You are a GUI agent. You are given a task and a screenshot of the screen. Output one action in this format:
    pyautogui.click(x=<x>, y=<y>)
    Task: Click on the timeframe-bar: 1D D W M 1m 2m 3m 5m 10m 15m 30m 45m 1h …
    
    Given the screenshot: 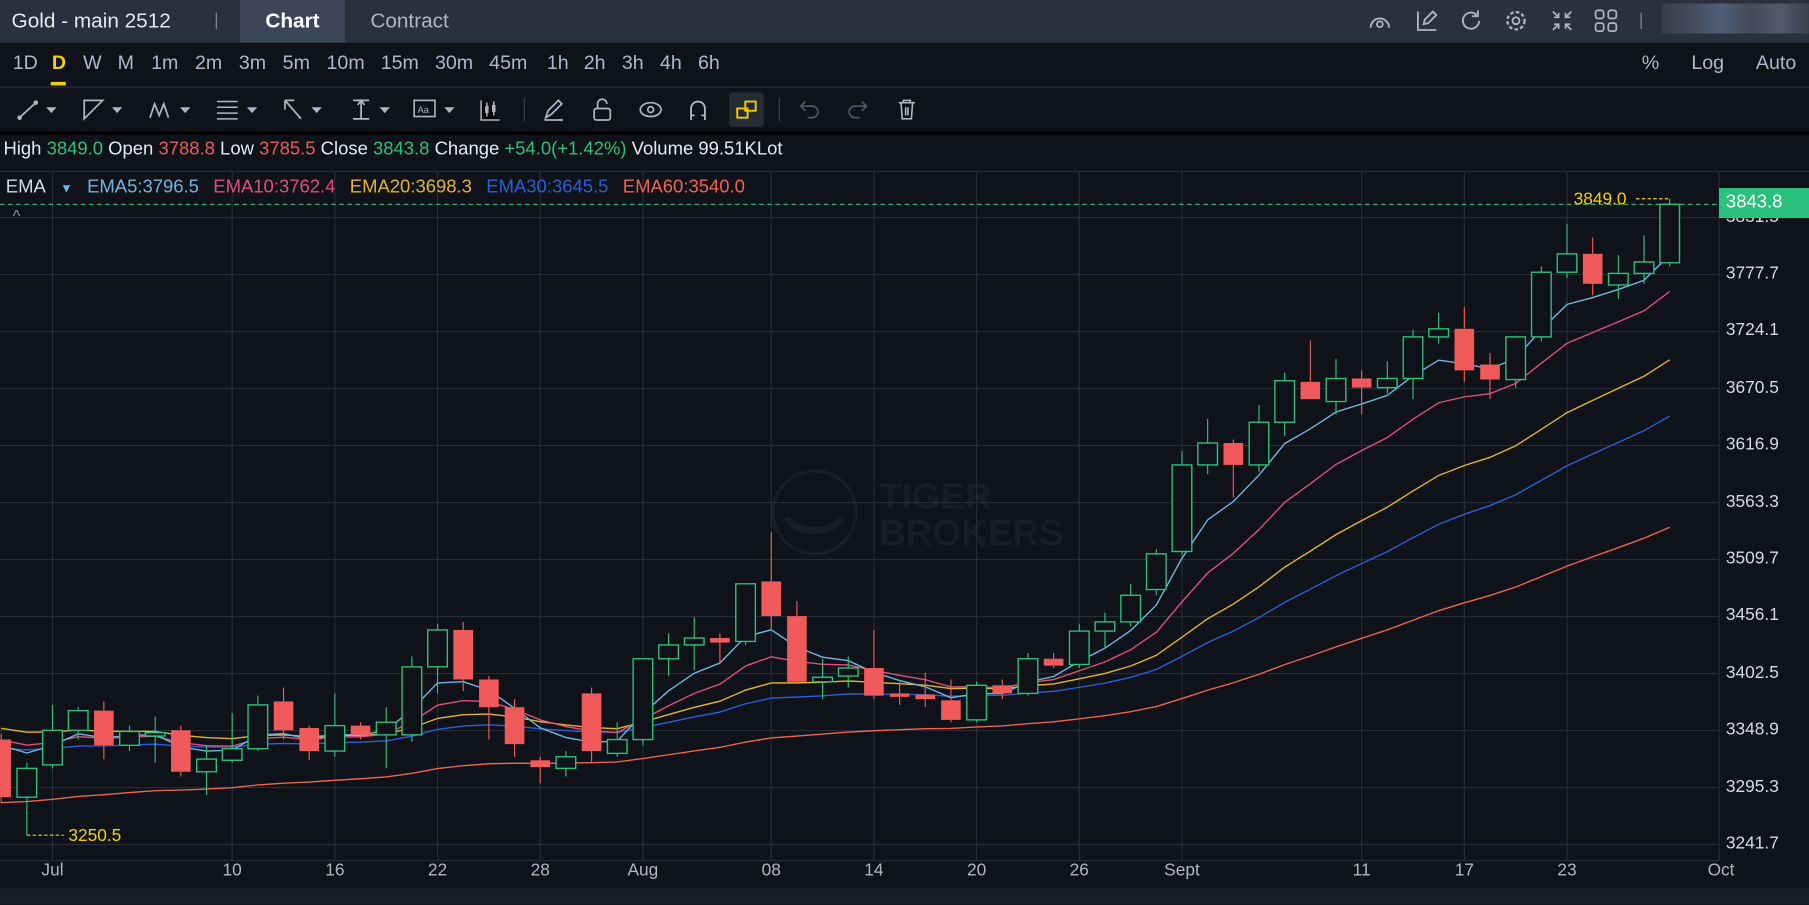 What is the action you would take?
    pyautogui.click(x=904, y=65)
    